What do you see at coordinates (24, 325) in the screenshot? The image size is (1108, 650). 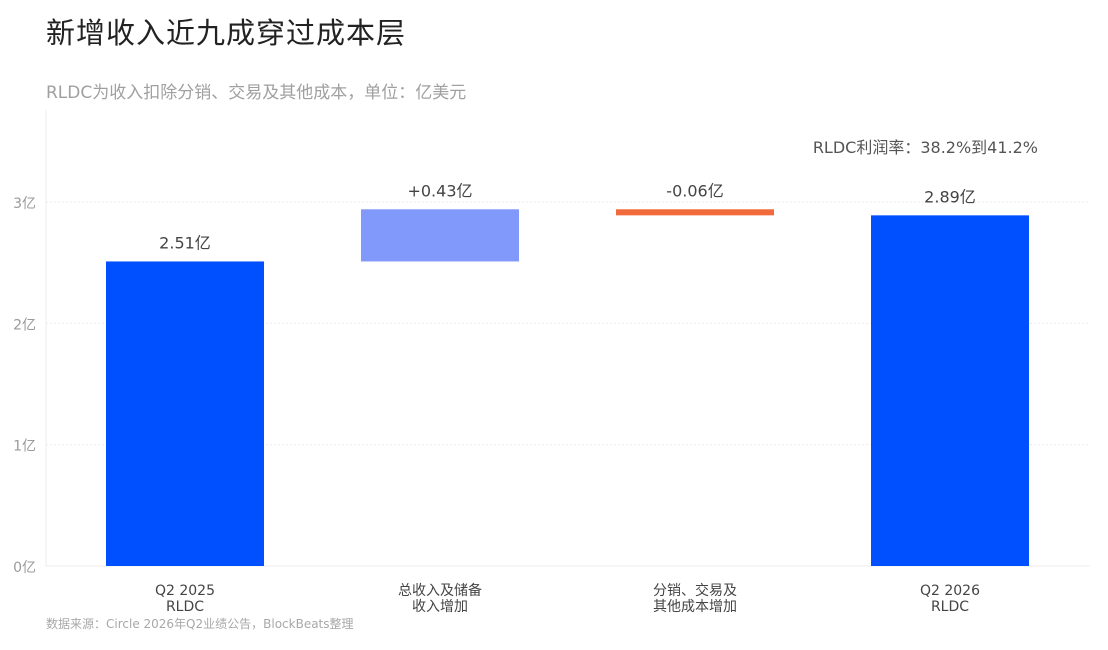 I see `y-tick-label: 2亿` at bounding box center [24, 325].